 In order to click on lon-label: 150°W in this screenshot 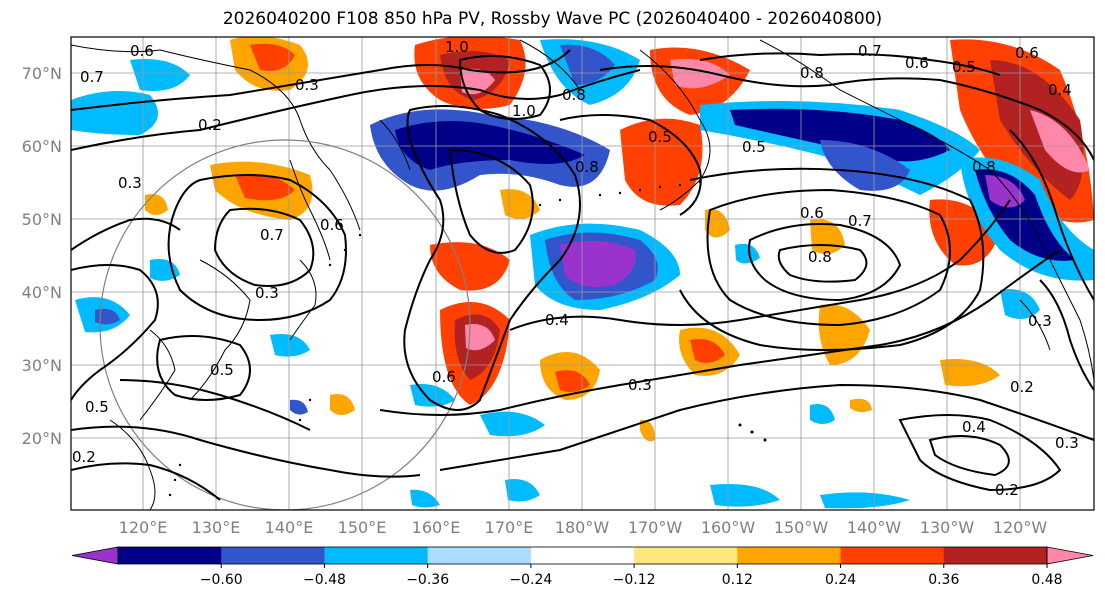, I will do `click(801, 527)`.